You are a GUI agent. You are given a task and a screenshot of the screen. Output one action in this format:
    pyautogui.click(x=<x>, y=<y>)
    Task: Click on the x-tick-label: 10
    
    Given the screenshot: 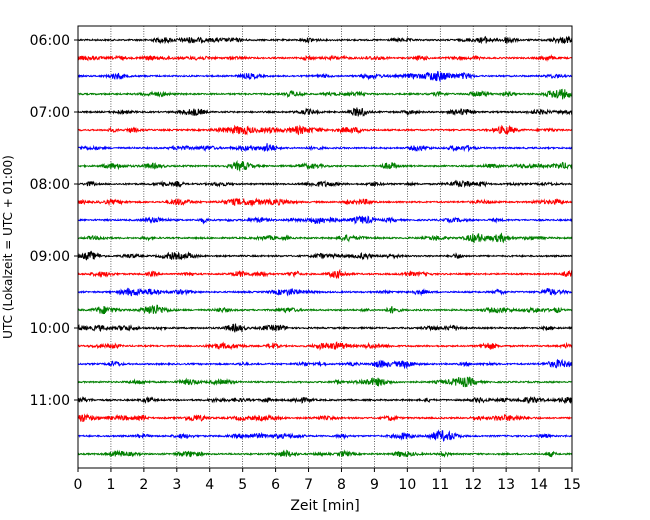 What is the action you would take?
    pyautogui.click(x=407, y=485)
    